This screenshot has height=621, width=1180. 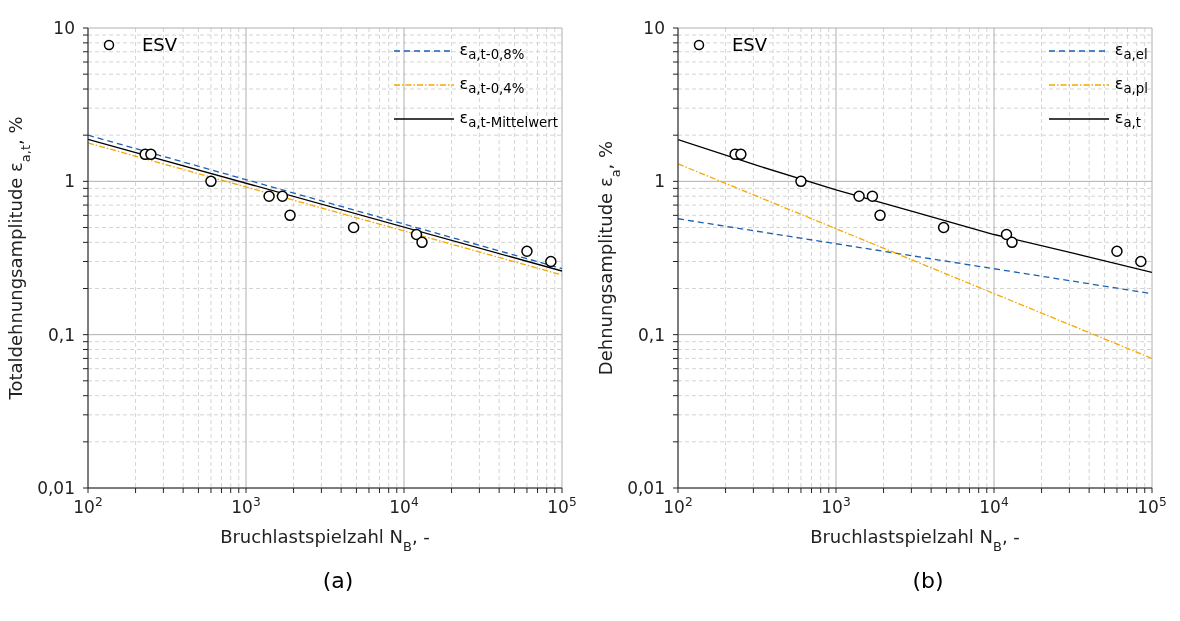 What do you see at coordinates (492, 85) in the screenshot?
I see `legend-label: ε$_{a,t-0,4%}$` at bounding box center [492, 85].